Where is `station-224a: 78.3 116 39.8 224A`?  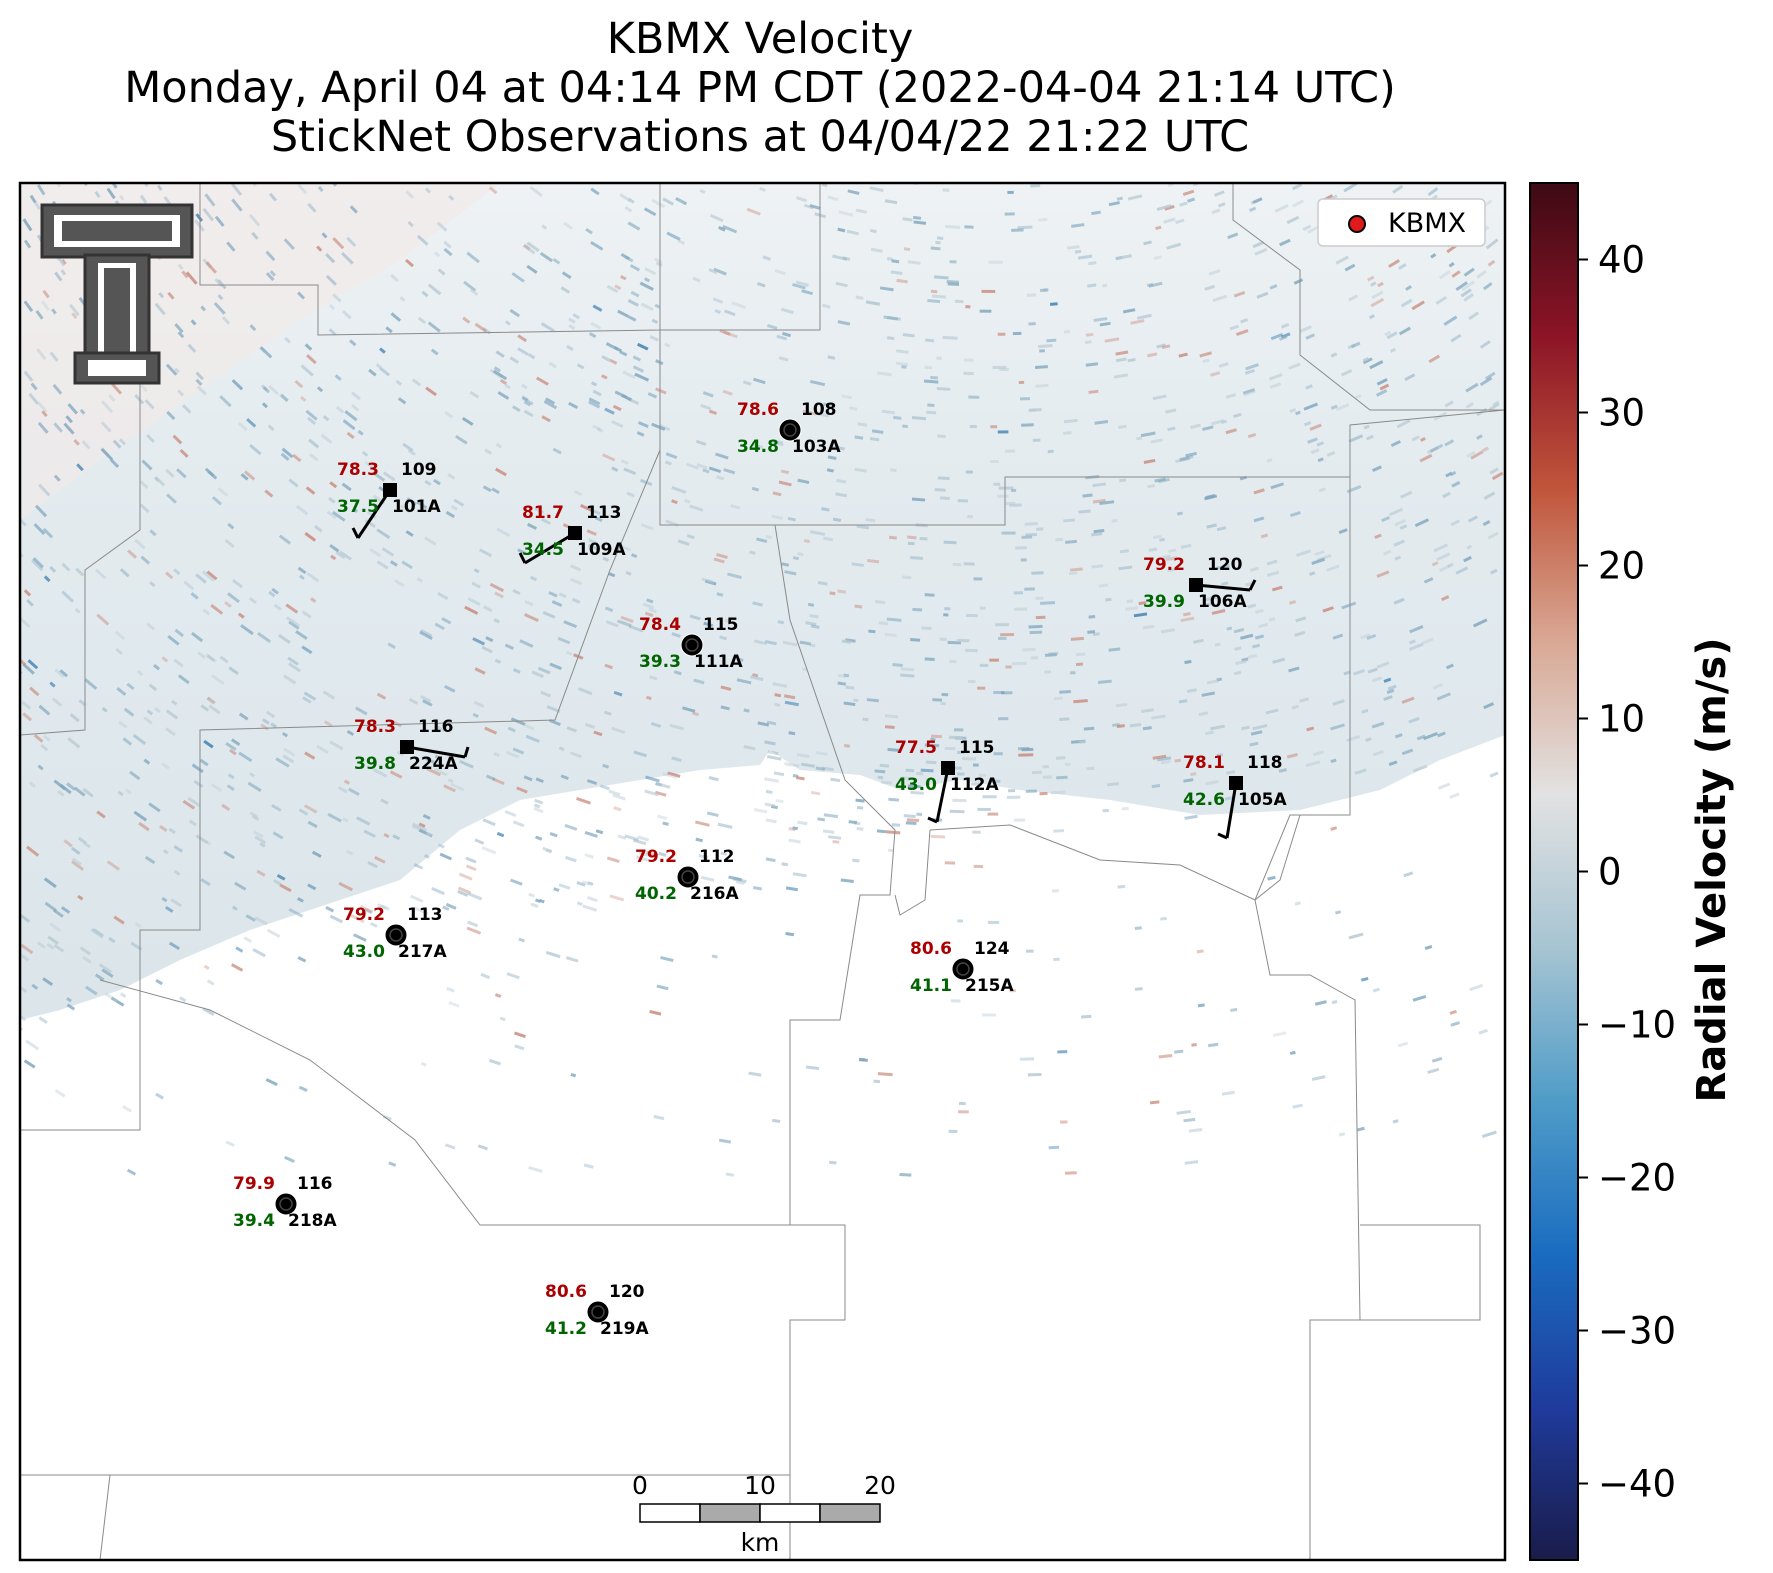
station-224a: 78.3 116 39.8 224A is located at coordinates (412, 745).